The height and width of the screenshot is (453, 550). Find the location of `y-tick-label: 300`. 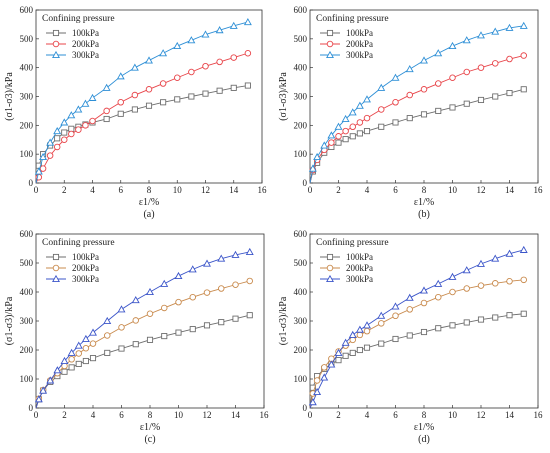

y-tick-label: 300 is located at coordinates (301, 97).